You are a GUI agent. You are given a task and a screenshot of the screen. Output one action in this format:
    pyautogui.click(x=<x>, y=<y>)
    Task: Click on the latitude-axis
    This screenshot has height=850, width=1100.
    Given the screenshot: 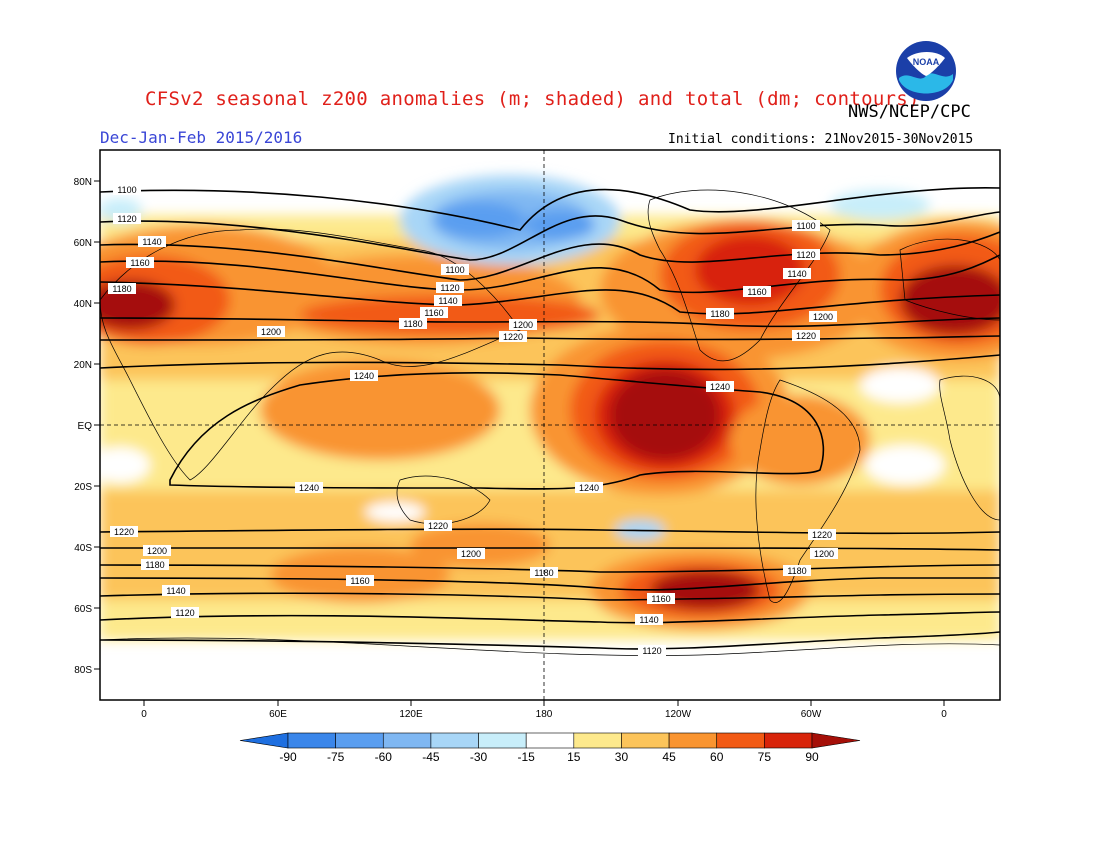 What is the action you would take?
    pyautogui.click(x=97, y=425)
    